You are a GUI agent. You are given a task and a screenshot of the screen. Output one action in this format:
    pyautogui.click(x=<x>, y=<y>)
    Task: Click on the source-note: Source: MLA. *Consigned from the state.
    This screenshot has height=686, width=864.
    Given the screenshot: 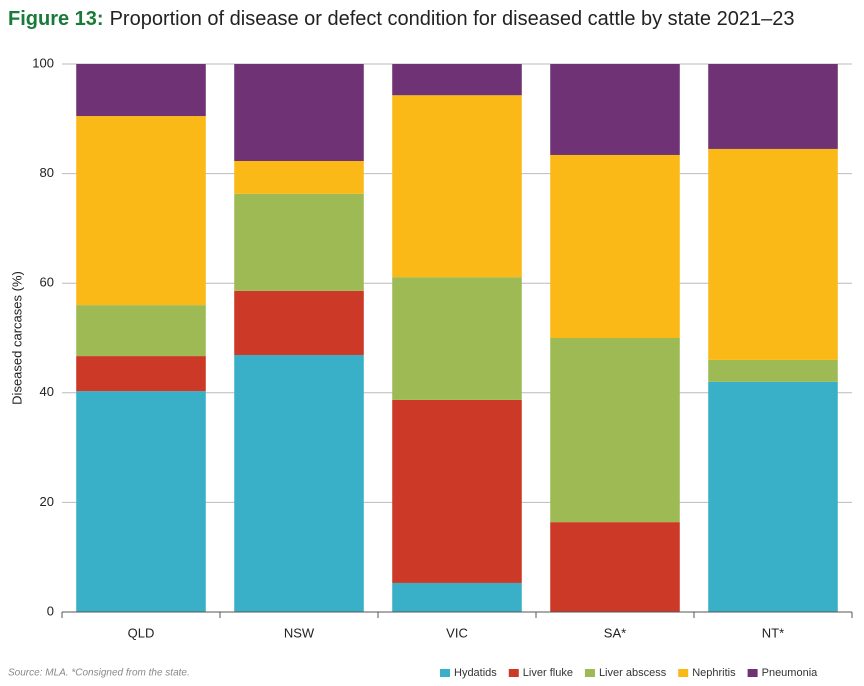 What is the action you would take?
    pyautogui.click(x=99, y=673)
    